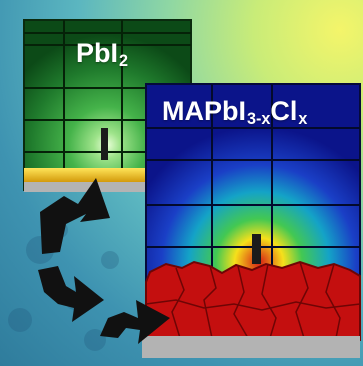  I want to click on mapbi-label: MAPbI3-xClx, so click(234, 112).